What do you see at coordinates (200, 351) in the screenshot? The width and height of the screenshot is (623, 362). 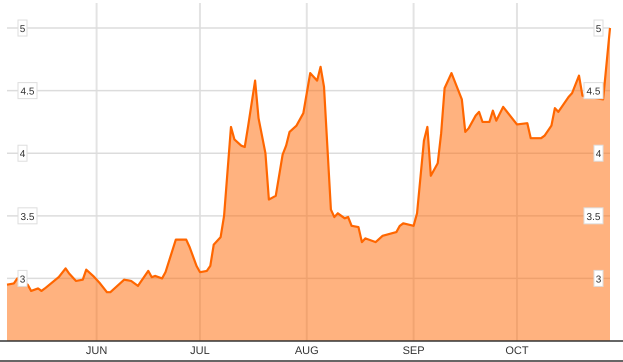 I see `x-tick-label: JUL` at bounding box center [200, 351].